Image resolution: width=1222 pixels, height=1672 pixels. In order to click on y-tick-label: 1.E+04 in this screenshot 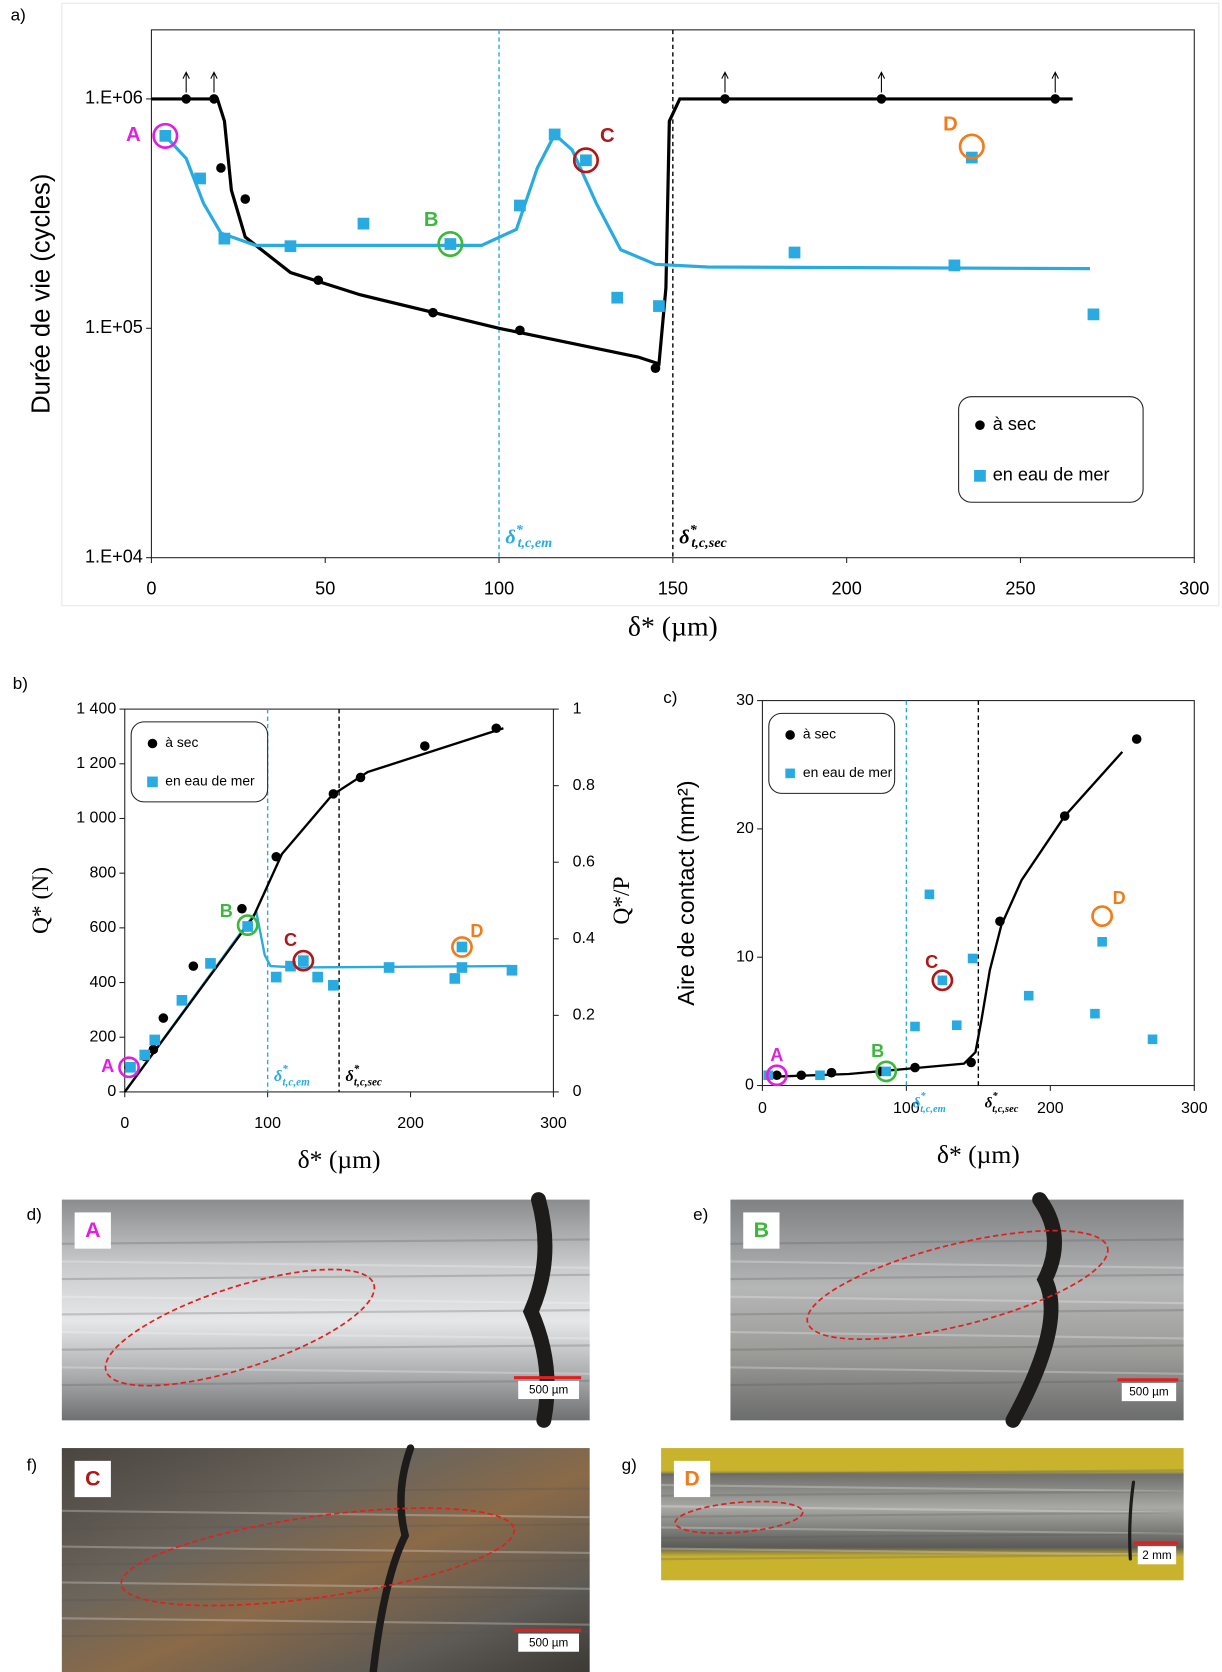, I will do `click(114, 556)`.